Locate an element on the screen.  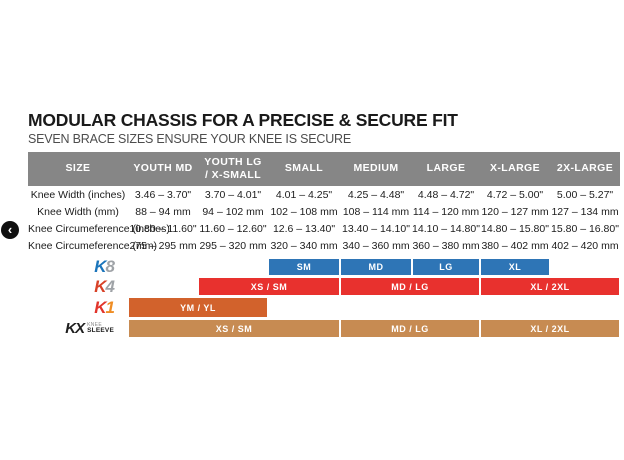
k4-logo-text: K4 is located at coordinates (105, 286).